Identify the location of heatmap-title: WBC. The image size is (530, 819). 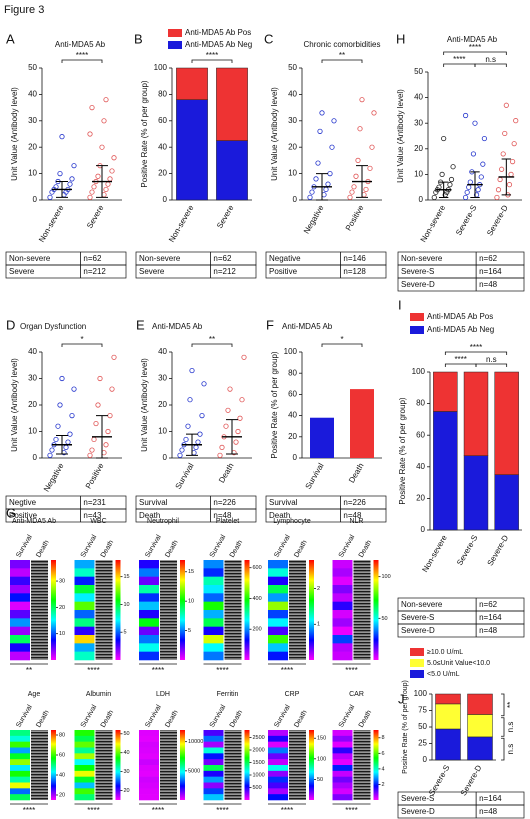
(98, 521).